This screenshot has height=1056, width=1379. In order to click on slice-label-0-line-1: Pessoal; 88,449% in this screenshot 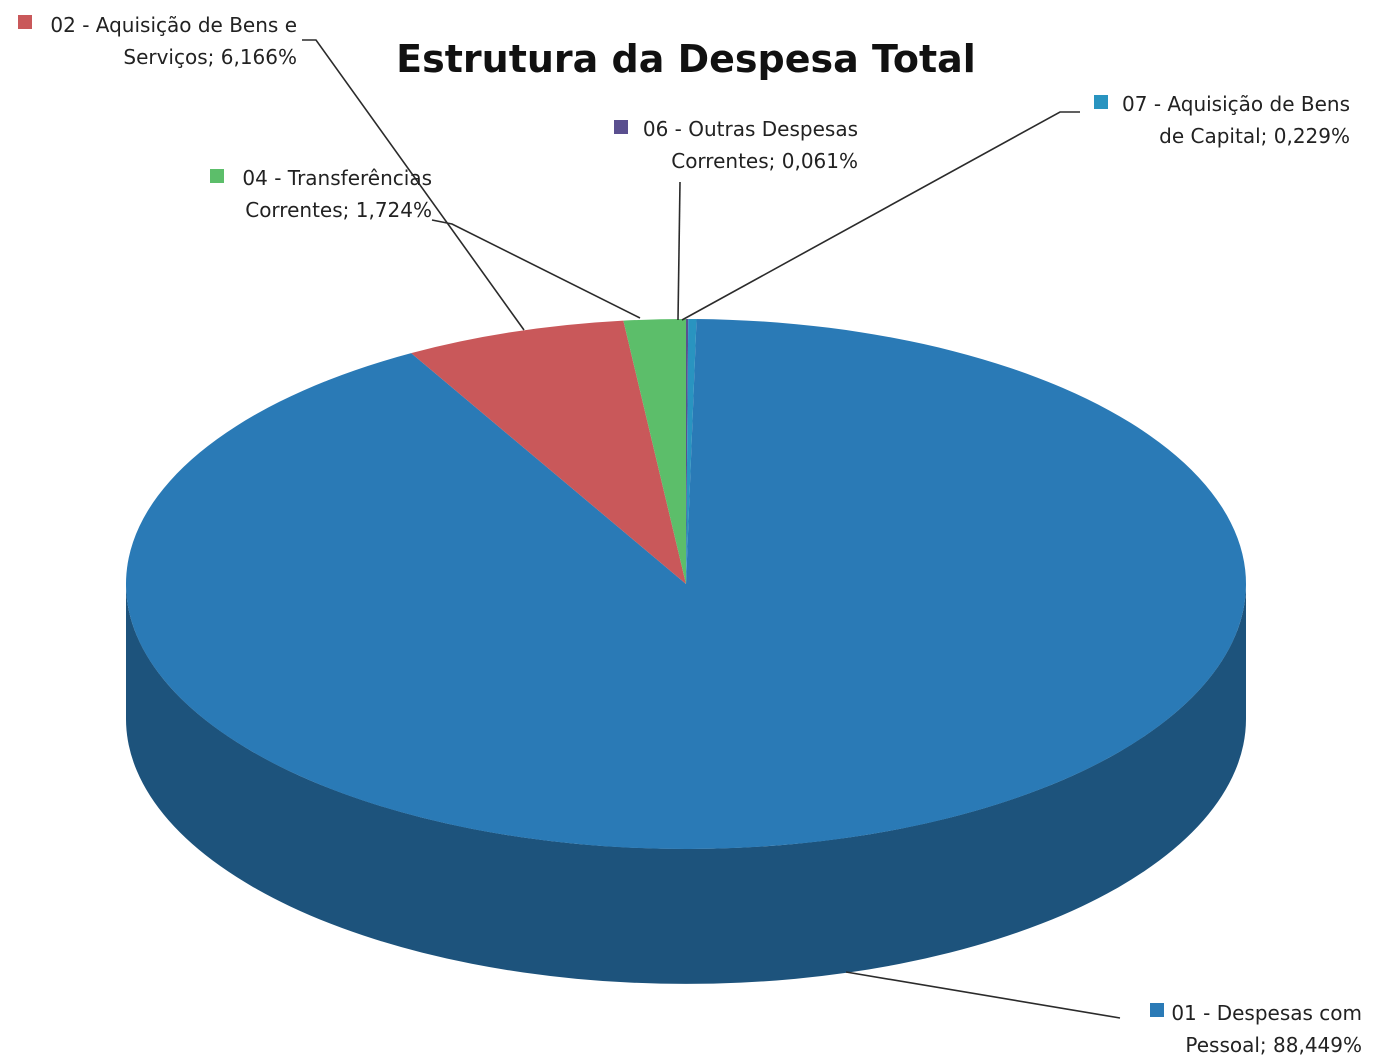, I will do `click(1273, 1044)`.